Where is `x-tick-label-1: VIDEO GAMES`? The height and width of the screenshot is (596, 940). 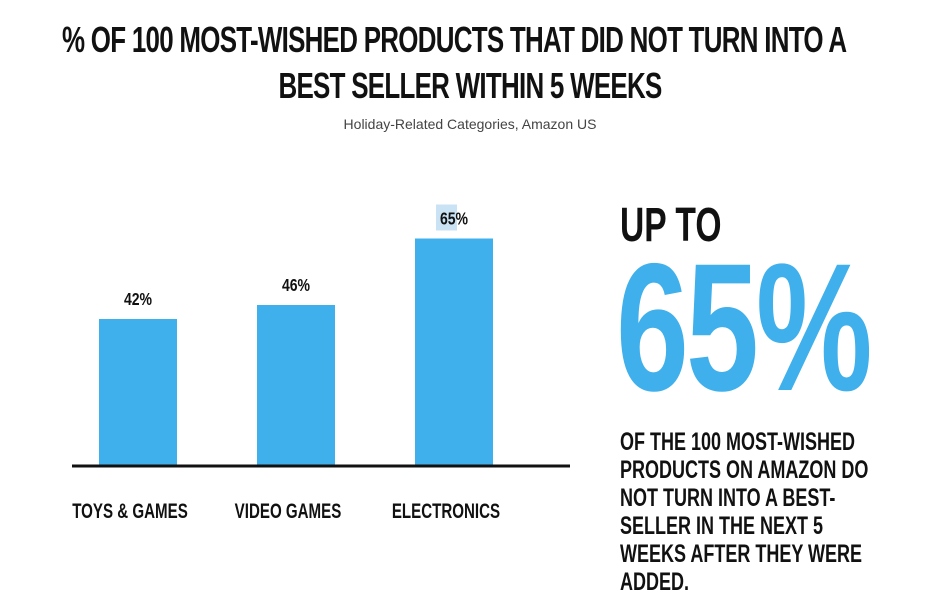
x-tick-label-1: VIDEO GAMES is located at coordinates (288, 510).